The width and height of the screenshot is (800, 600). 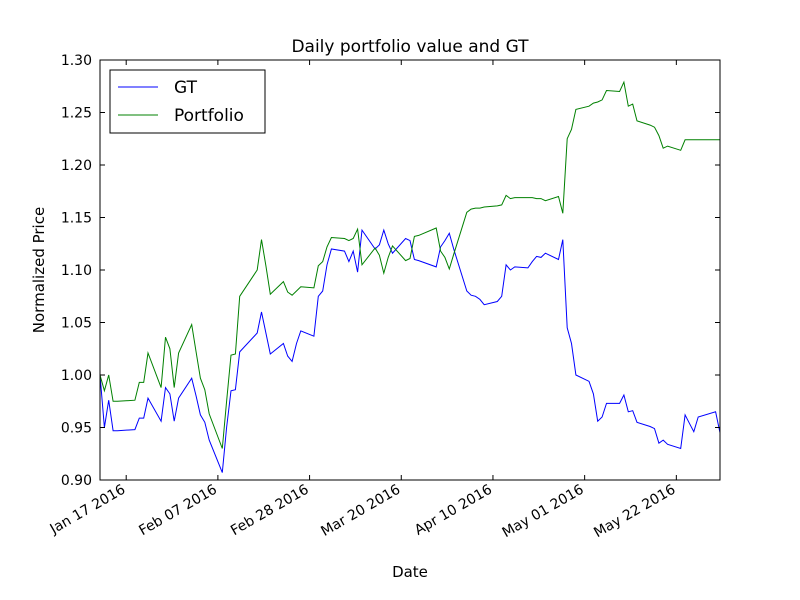 I want to click on y-tick-label: 1.20, so click(x=76, y=166).